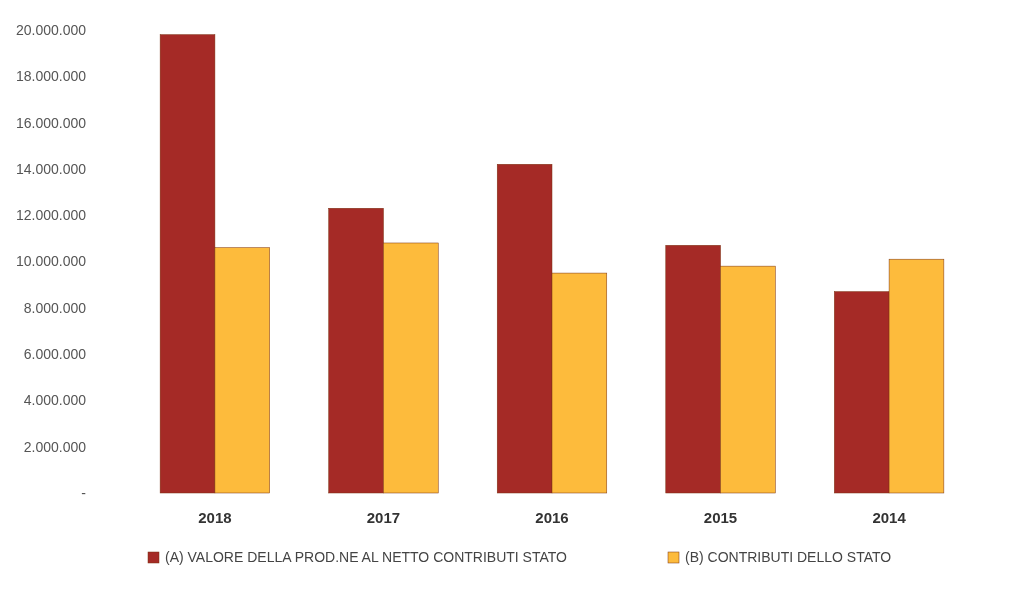  What do you see at coordinates (51, 168) in the screenshot?
I see `y-tick-label: 14.000.000` at bounding box center [51, 168].